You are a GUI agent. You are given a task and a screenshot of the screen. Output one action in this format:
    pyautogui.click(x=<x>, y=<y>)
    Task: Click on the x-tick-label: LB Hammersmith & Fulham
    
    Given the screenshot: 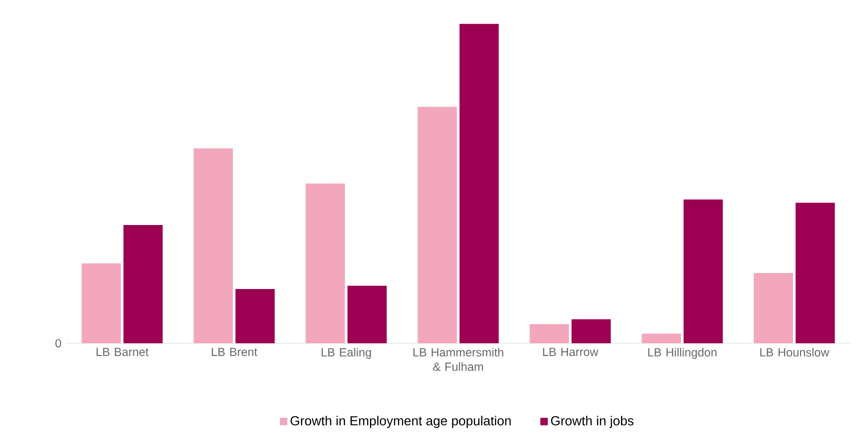 What is the action you would take?
    pyautogui.click(x=458, y=359)
    